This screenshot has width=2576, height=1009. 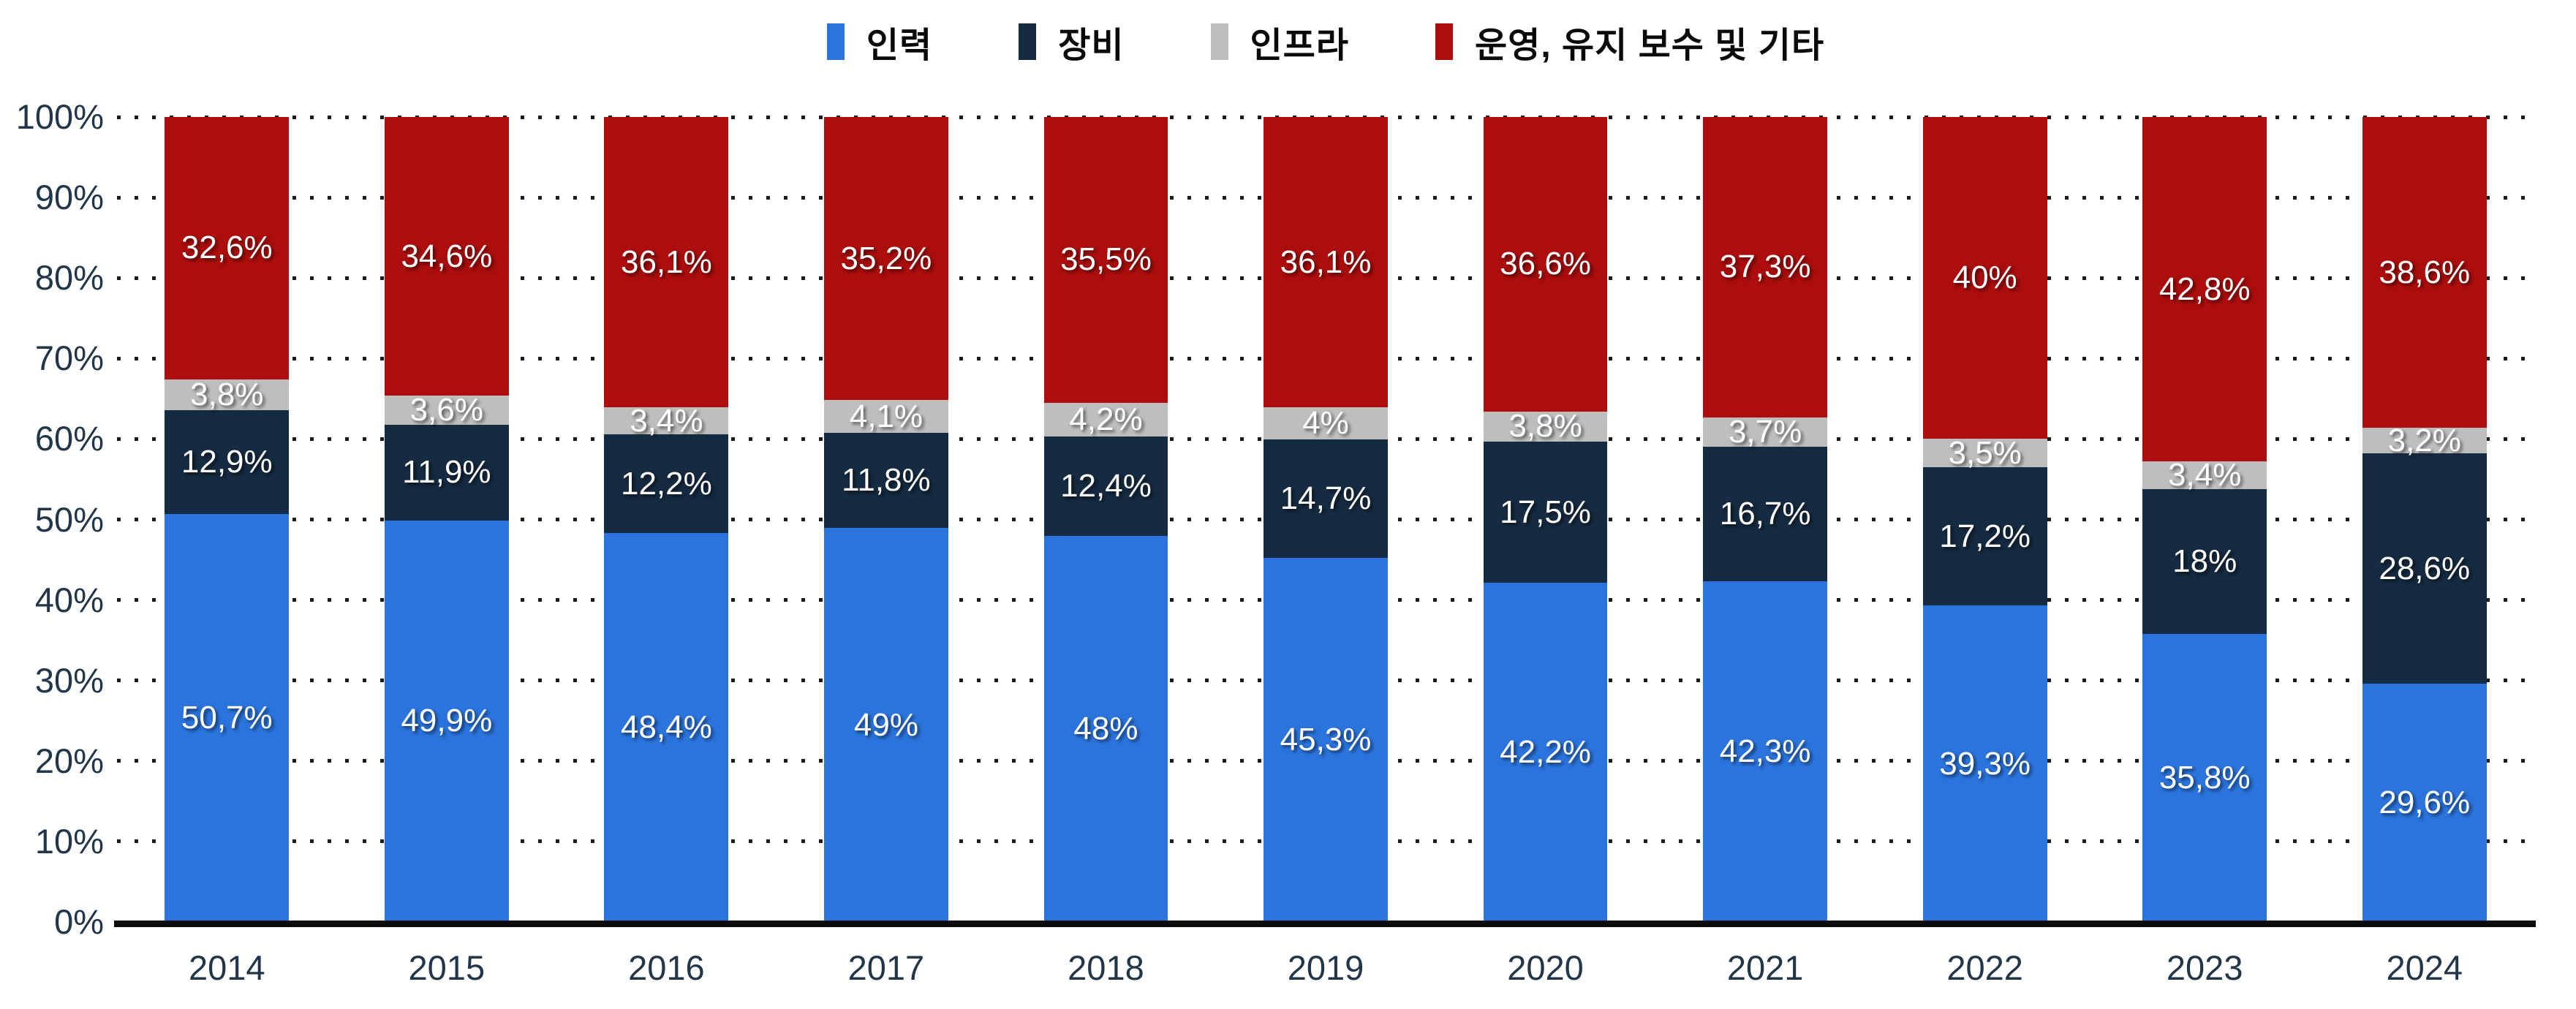 What do you see at coordinates (2204, 561) in the screenshot?
I see `data-label-equipment-2023: 18%` at bounding box center [2204, 561].